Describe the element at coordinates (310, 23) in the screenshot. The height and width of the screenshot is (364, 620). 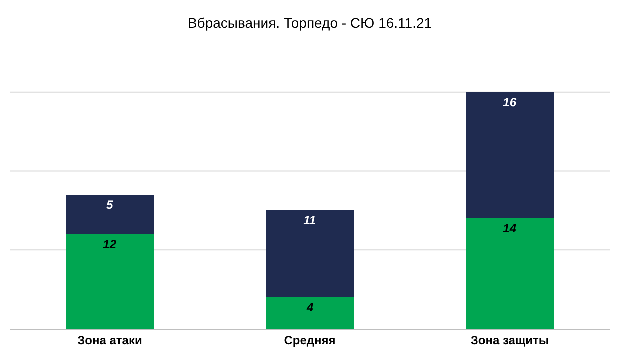
I see `chart-title: Вбрасывания. Торпедо - СЮ 16.11.21` at that location.